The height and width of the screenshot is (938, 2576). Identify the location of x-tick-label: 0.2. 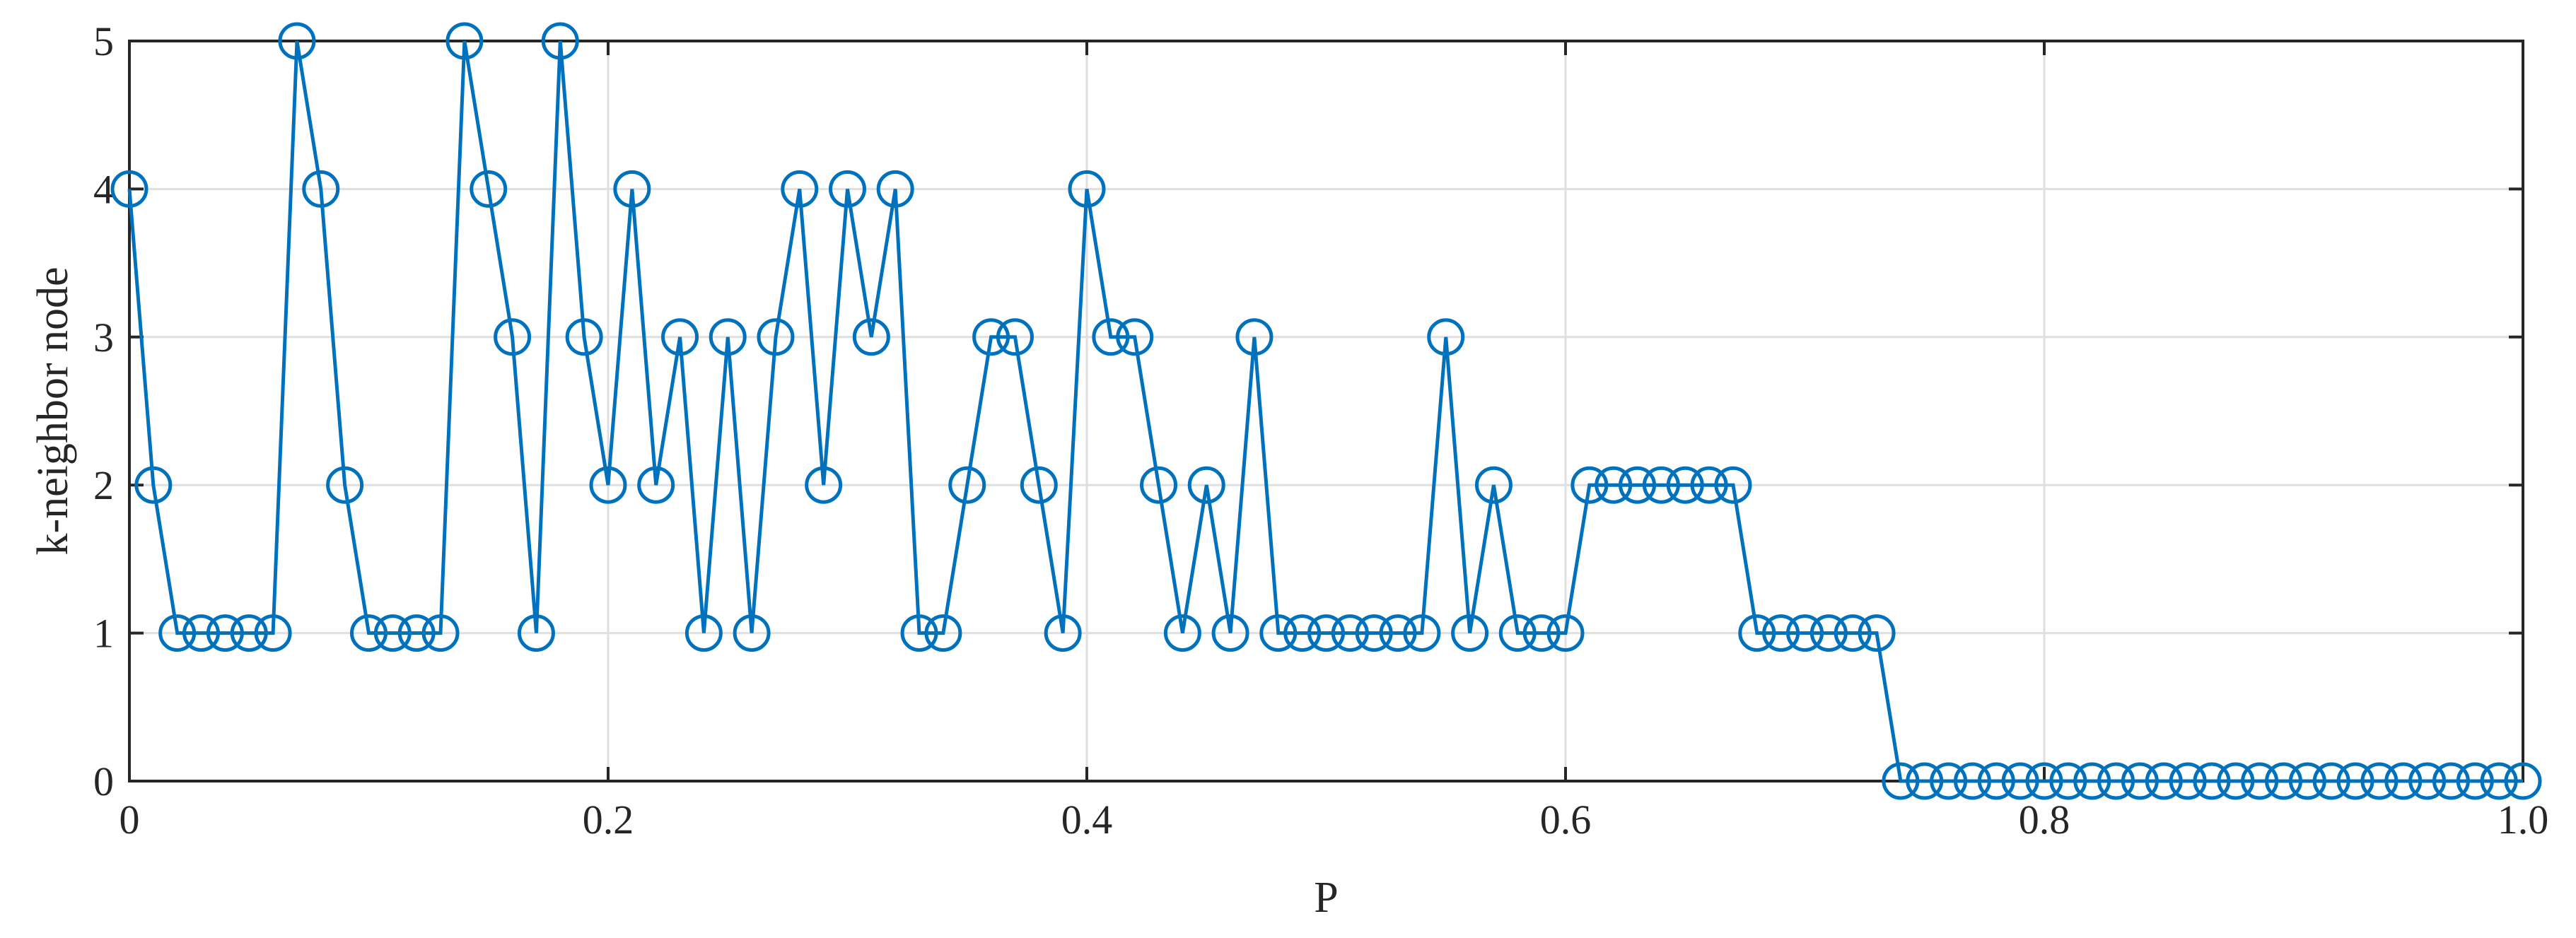
(608, 820).